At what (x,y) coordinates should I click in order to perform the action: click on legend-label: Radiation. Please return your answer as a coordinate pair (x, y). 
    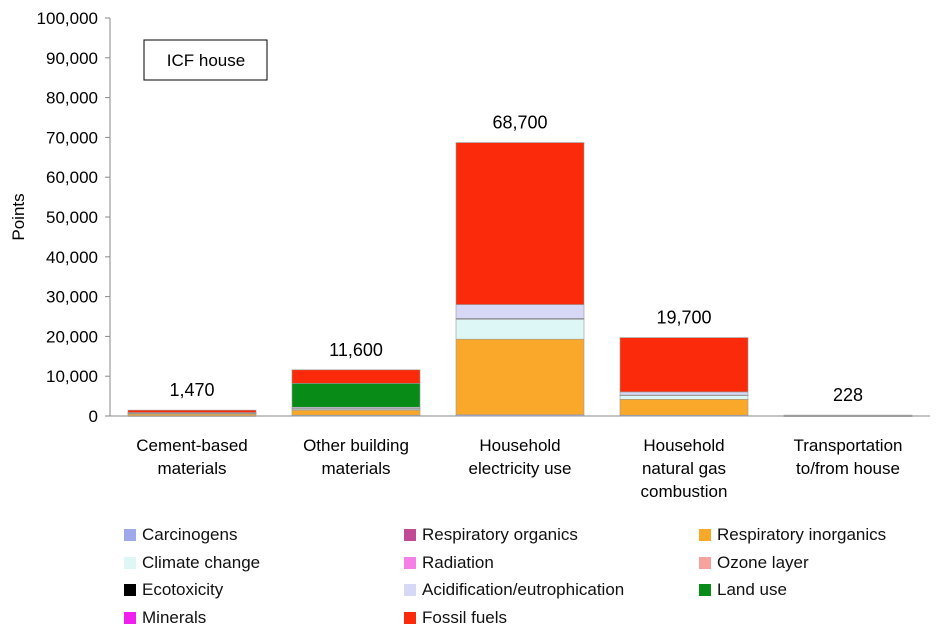
    Looking at the image, I should click on (458, 562).